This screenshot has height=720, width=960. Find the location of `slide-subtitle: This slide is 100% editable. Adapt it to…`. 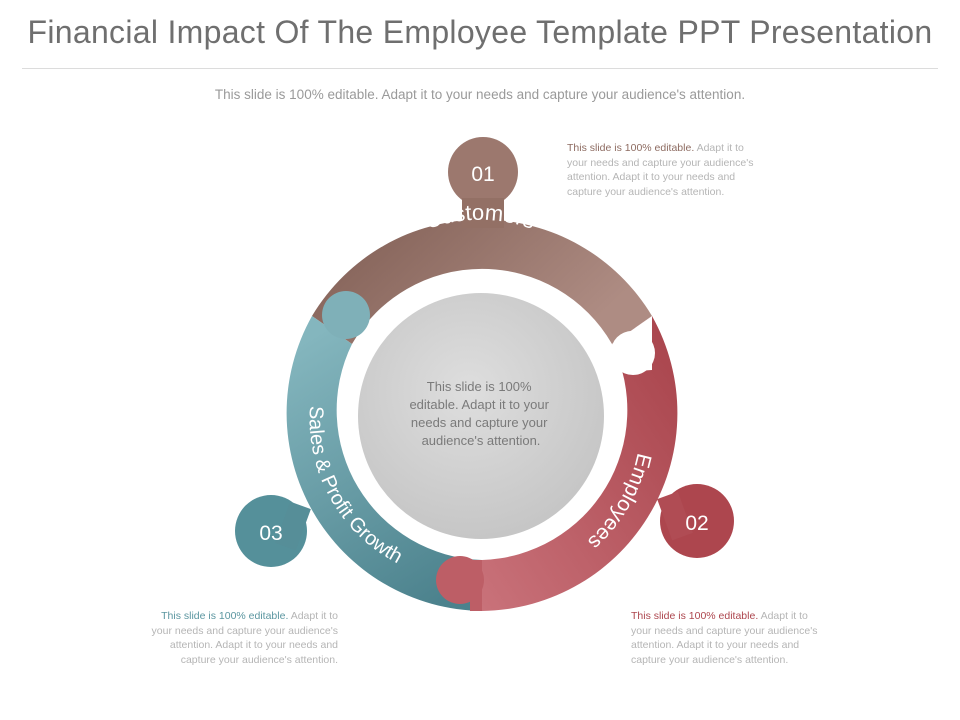

slide-subtitle: This slide is 100% editable. Adapt it to… is located at coordinates (480, 94).